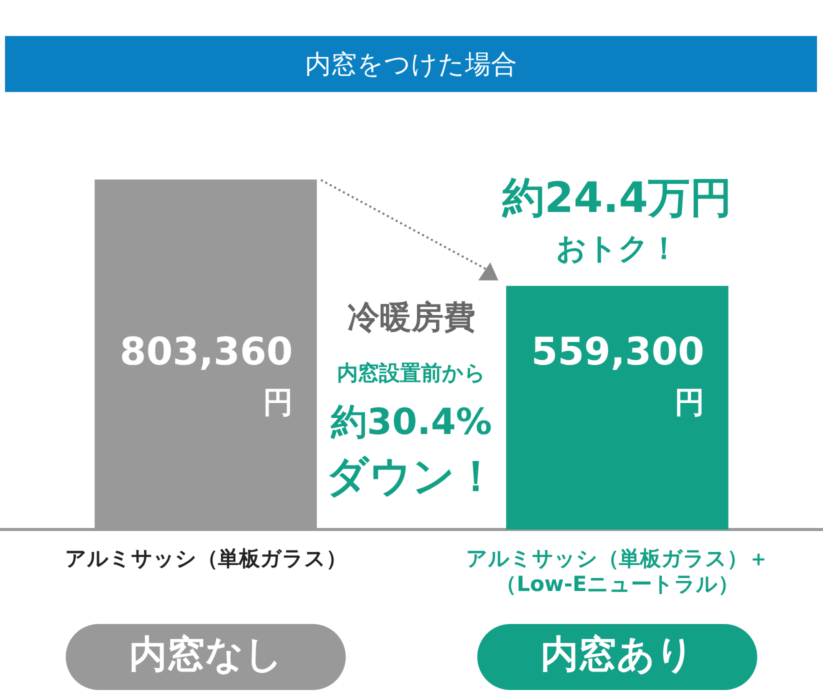 The image size is (823, 696). Describe the element at coordinates (411, 64) in the screenshot. I see `chart-title: 内窓をつけた場合` at that location.